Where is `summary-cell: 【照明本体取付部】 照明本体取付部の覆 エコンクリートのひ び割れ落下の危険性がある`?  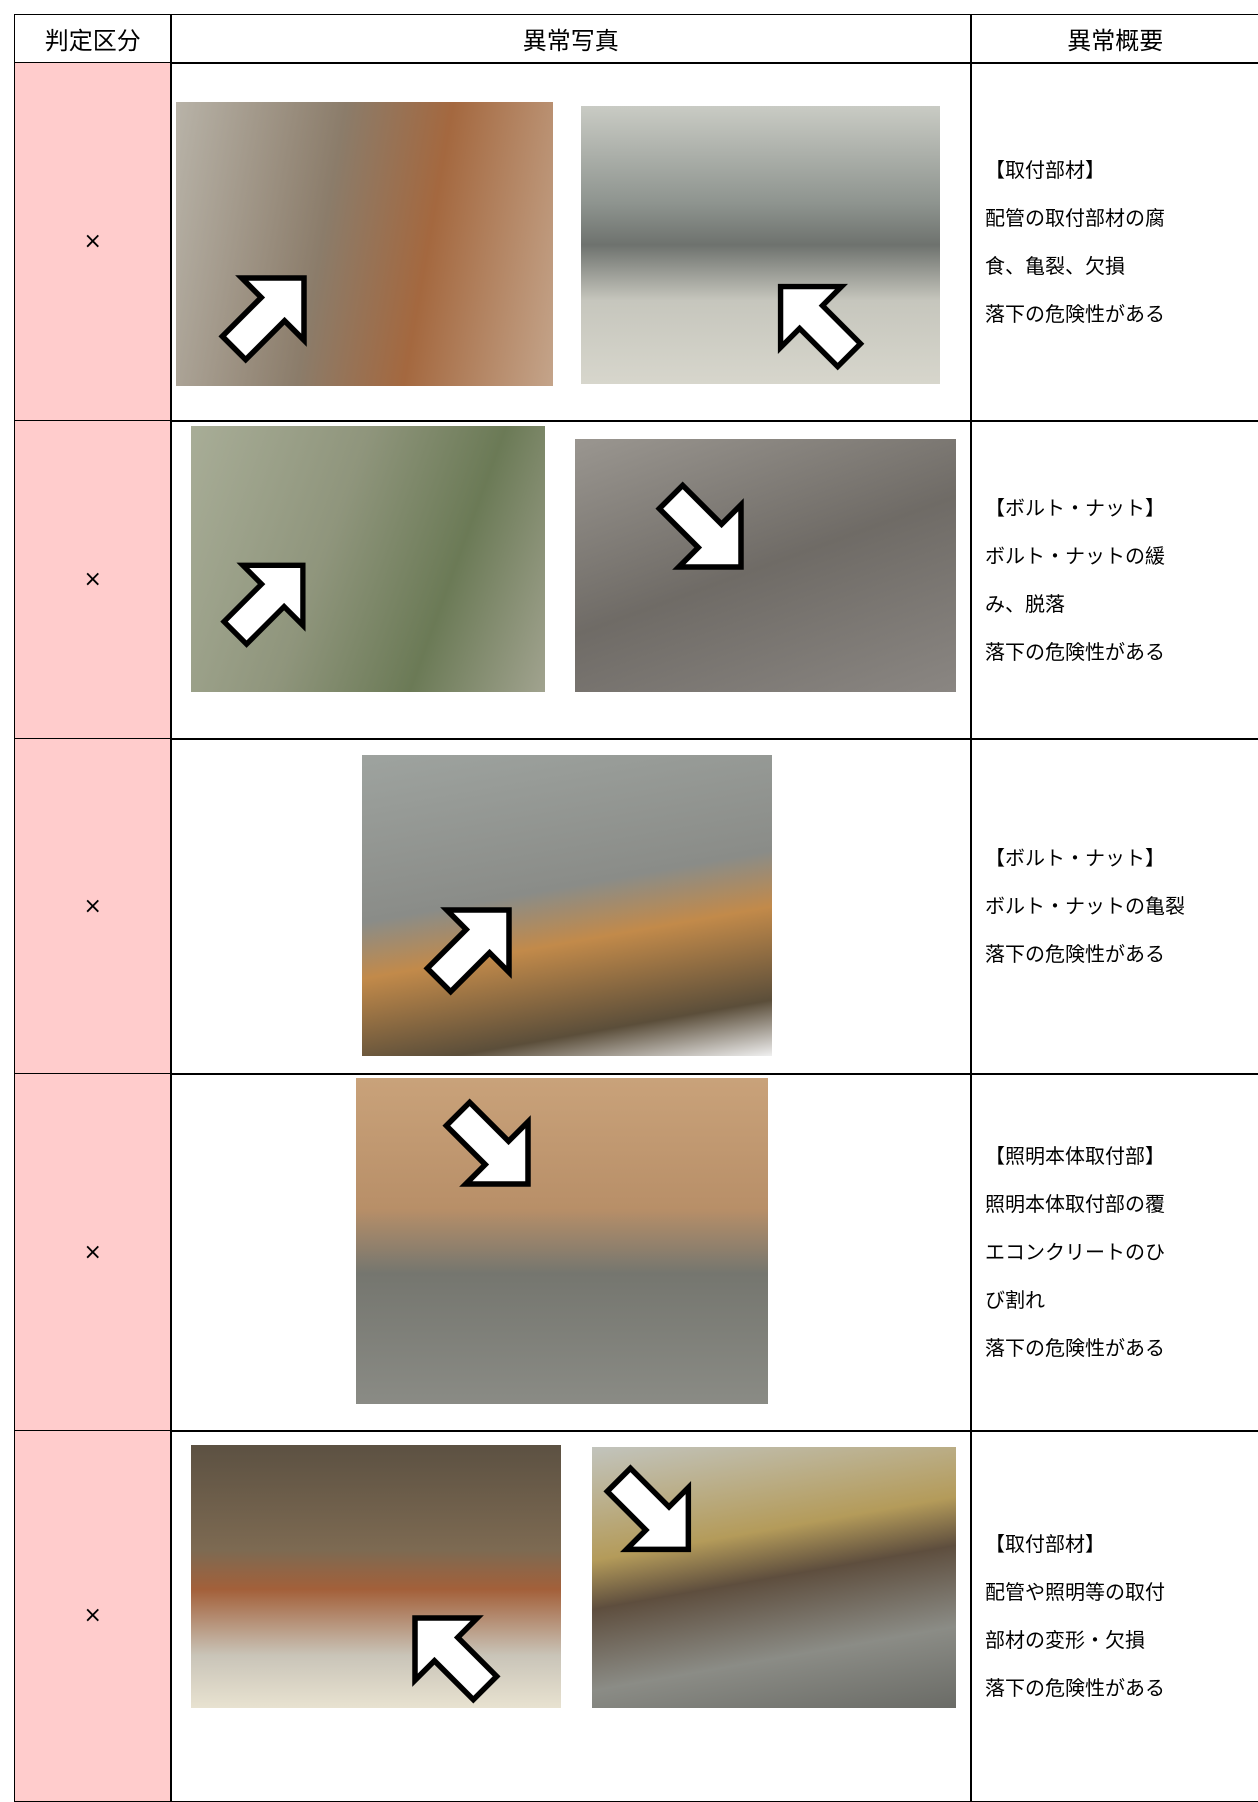
summary-cell: 【照明本体取付部】 照明本体取付部の覆 エコンクリートのひ び割れ落下の危険性がある is located at coordinates (1114, 1252).